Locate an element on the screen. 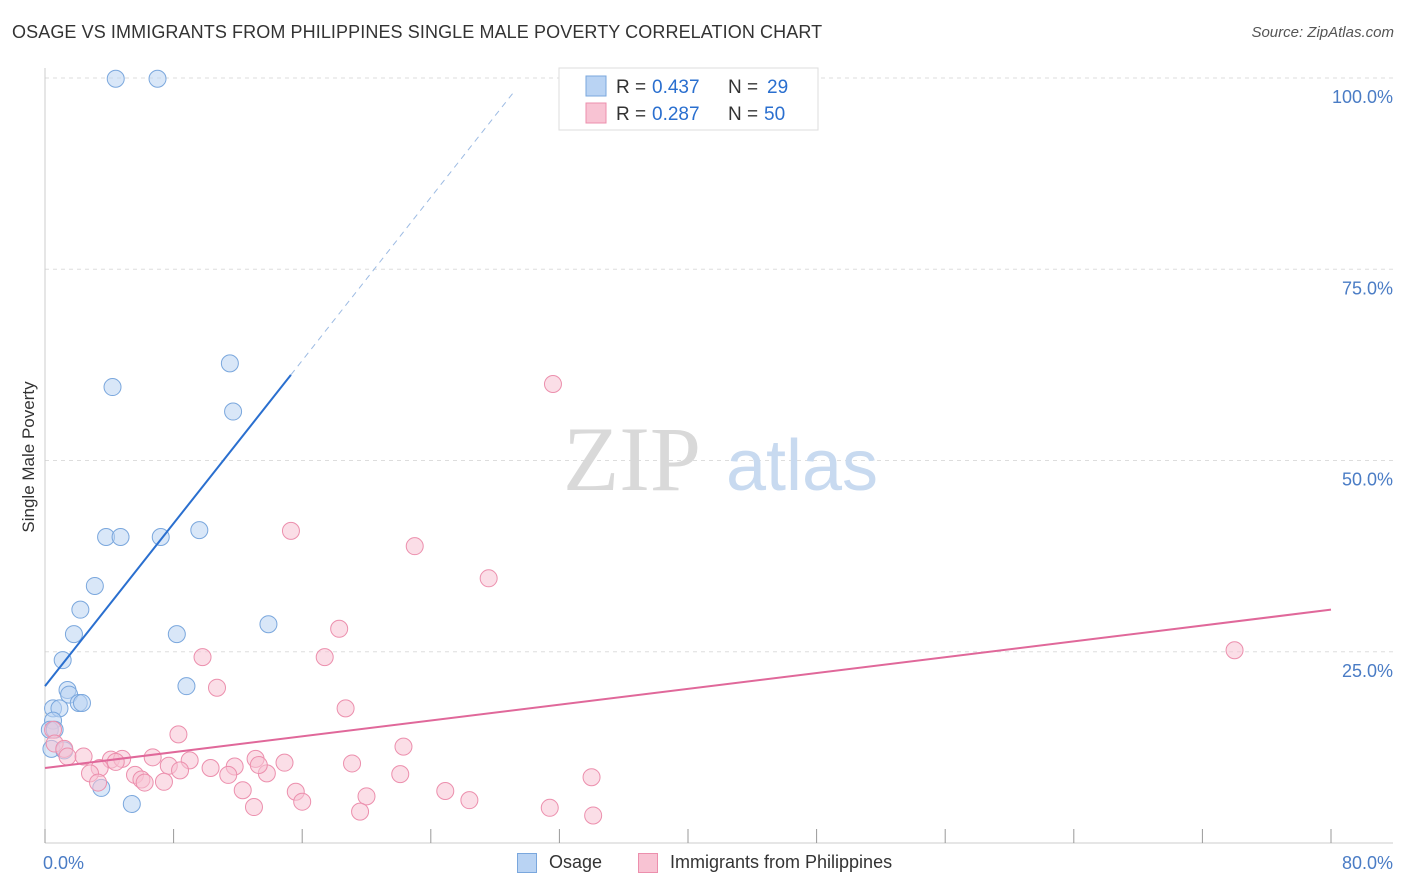 The image size is (1406, 892). legend-n-label-phil: N = is located at coordinates (743, 114).